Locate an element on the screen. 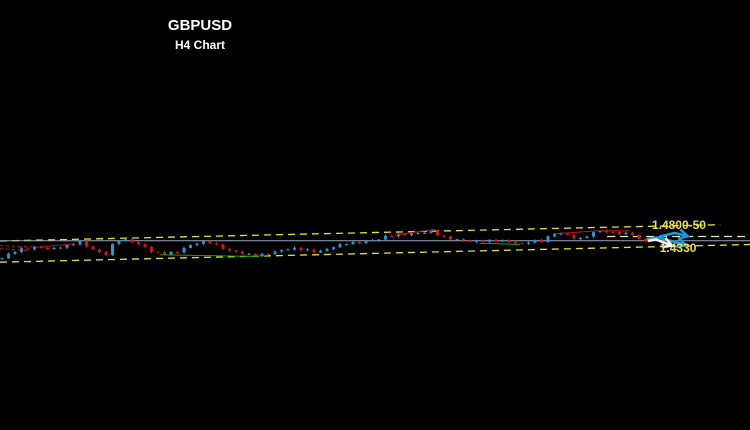 The width and height of the screenshot is (750, 430). lower-channel-line is located at coordinates (375, 253).